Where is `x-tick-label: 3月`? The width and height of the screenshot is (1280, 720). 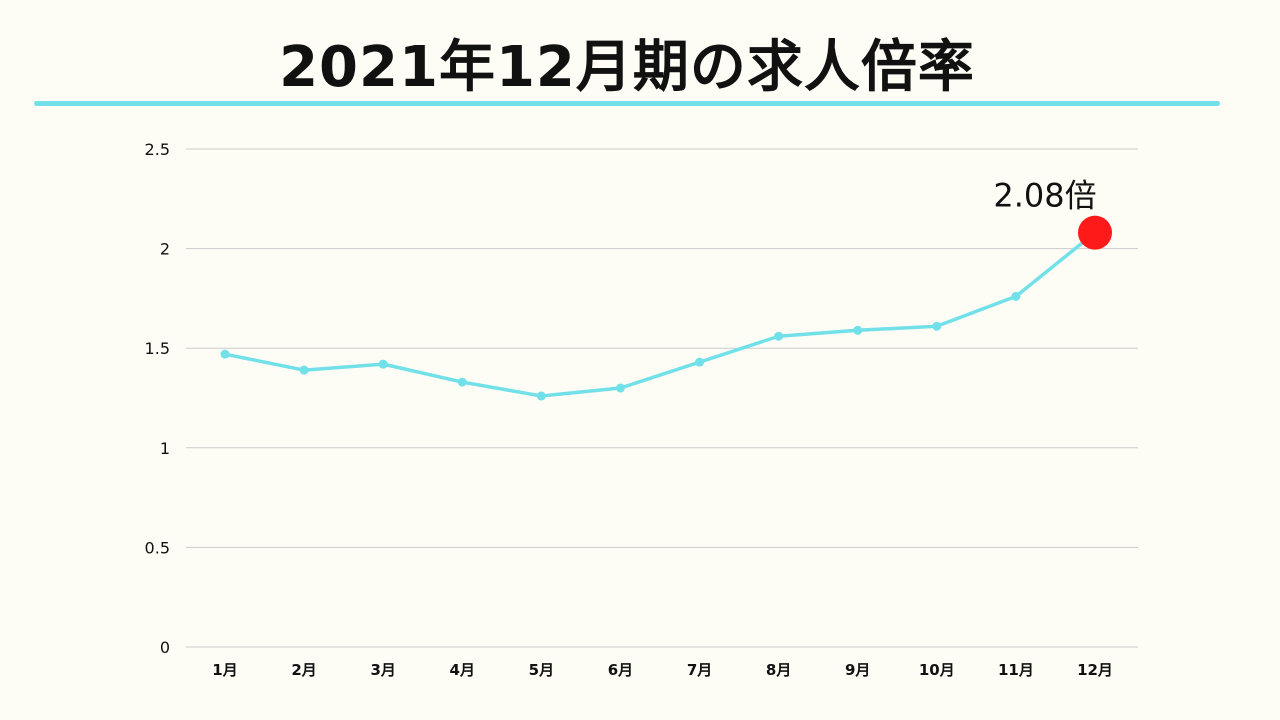
x-tick-label: 3月 is located at coordinates (382, 670).